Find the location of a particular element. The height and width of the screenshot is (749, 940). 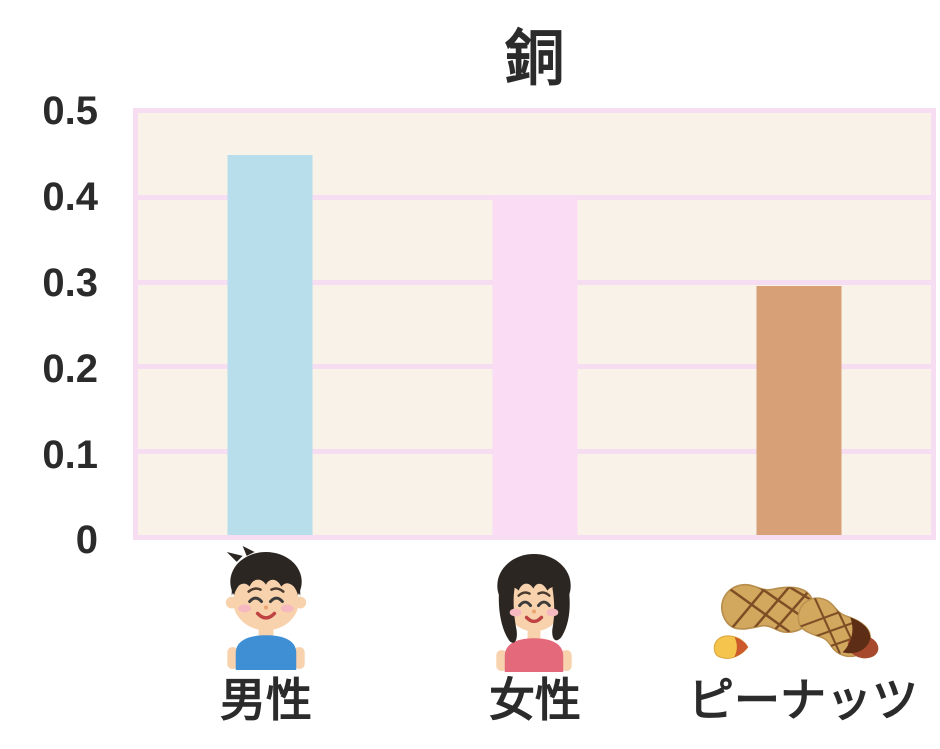

category-label-female: 女性 is located at coordinates (535, 700).